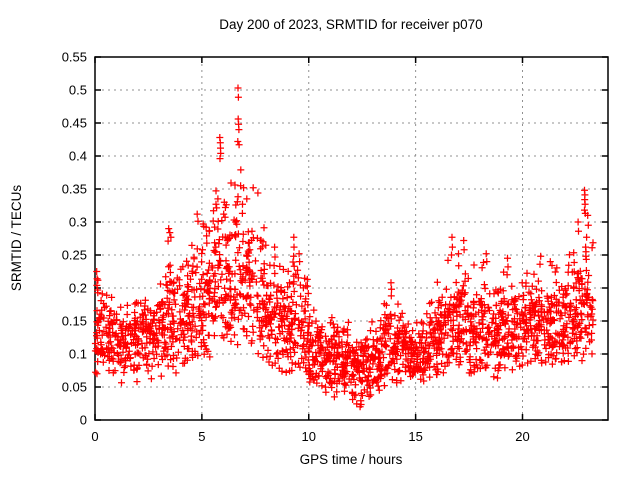 The height and width of the screenshot is (480, 640). Describe the element at coordinates (74, 57) in the screenshot. I see `y-tick-label: 0.55` at that location.